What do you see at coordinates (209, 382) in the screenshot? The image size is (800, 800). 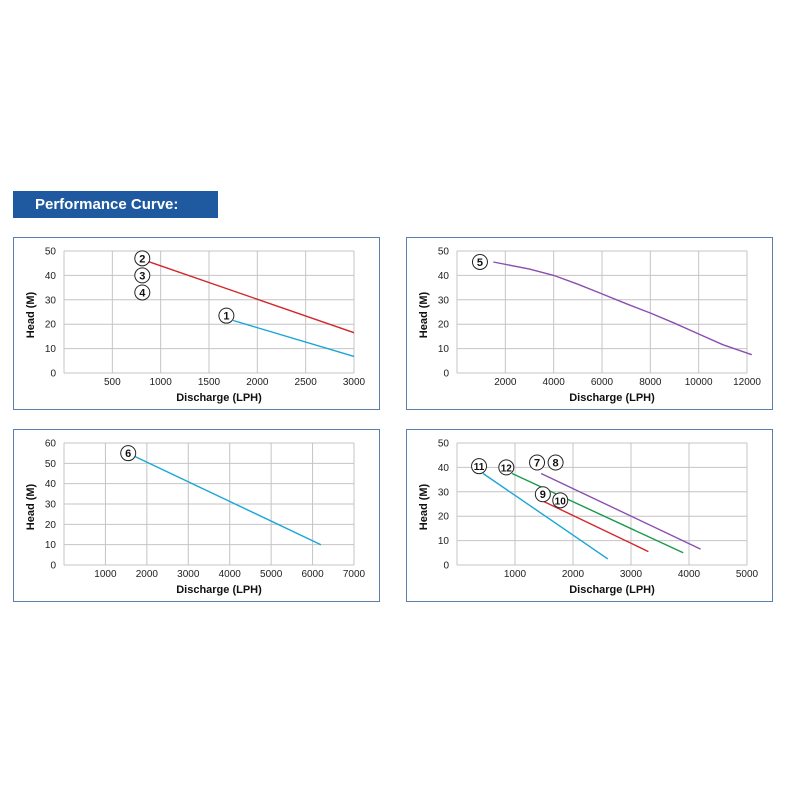 I see `x-tick-label: 1500` at bounding box center [209, 382].